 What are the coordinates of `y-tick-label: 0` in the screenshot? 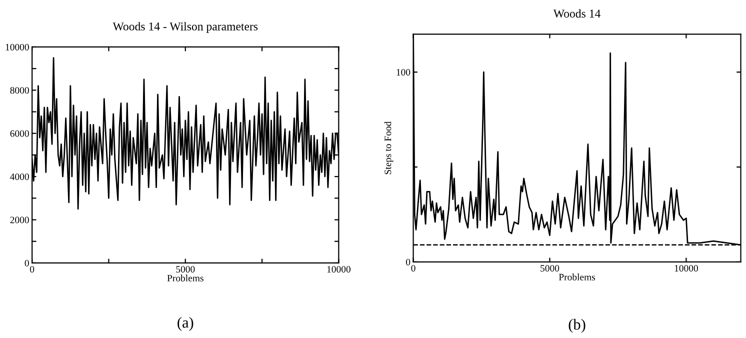 It's located at (26, 263).